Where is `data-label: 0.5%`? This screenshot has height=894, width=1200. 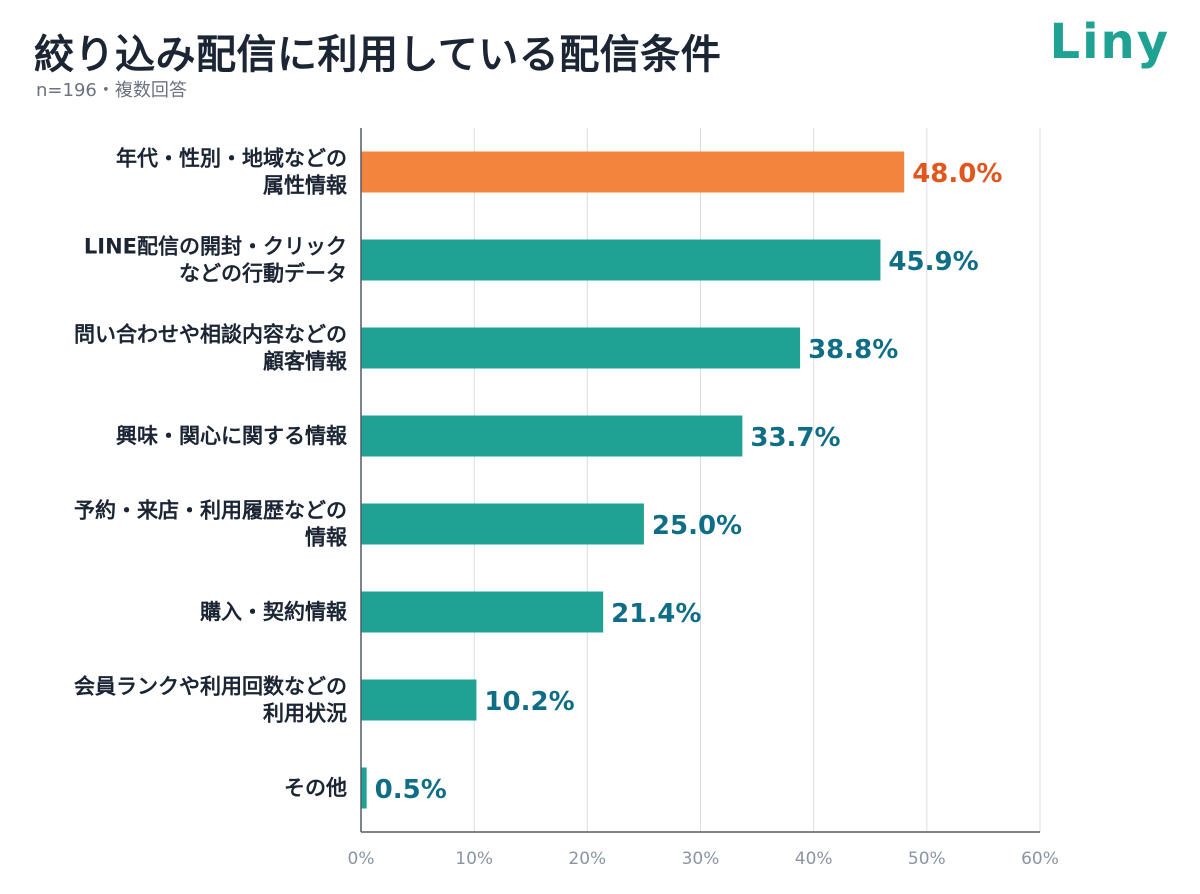 data-label: 0.5% is located at coordinates (411, 790).